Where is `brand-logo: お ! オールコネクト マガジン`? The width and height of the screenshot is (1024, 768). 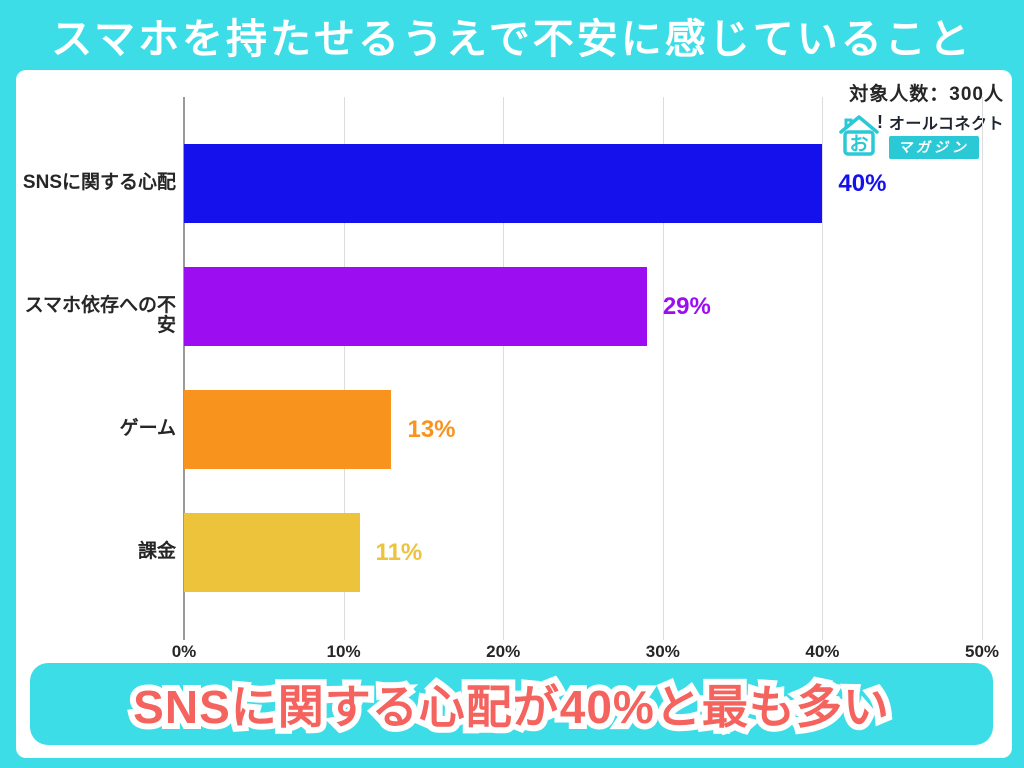
brand-logo: お ! オールコネクト マガジン is located at coordinates (920, 134).